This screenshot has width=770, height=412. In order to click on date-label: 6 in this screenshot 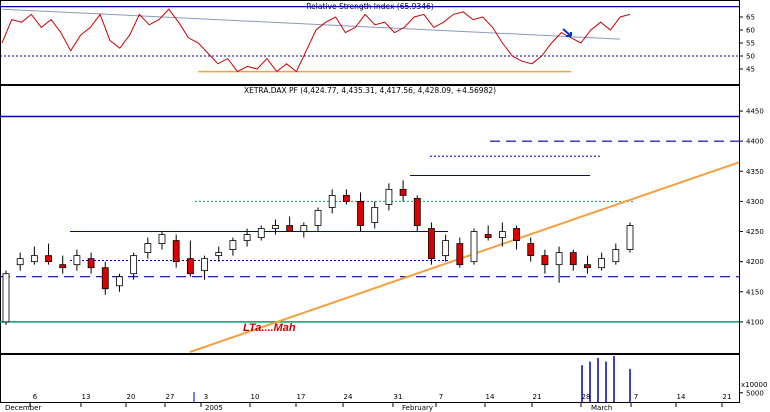, I will do `click(35, 397)`.